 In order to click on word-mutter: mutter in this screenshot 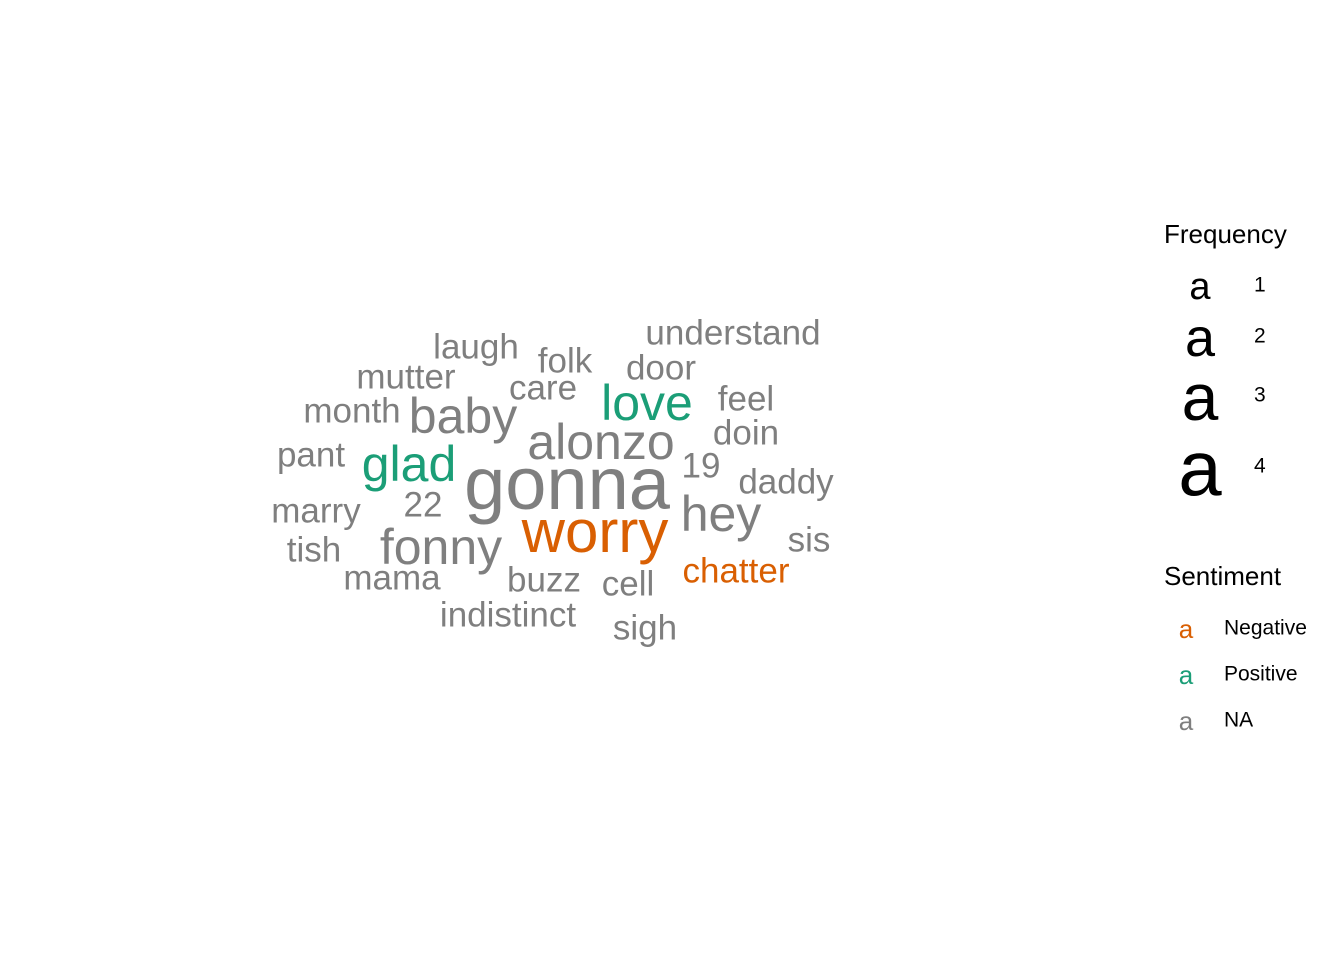, I will do `click(406, 377)`.